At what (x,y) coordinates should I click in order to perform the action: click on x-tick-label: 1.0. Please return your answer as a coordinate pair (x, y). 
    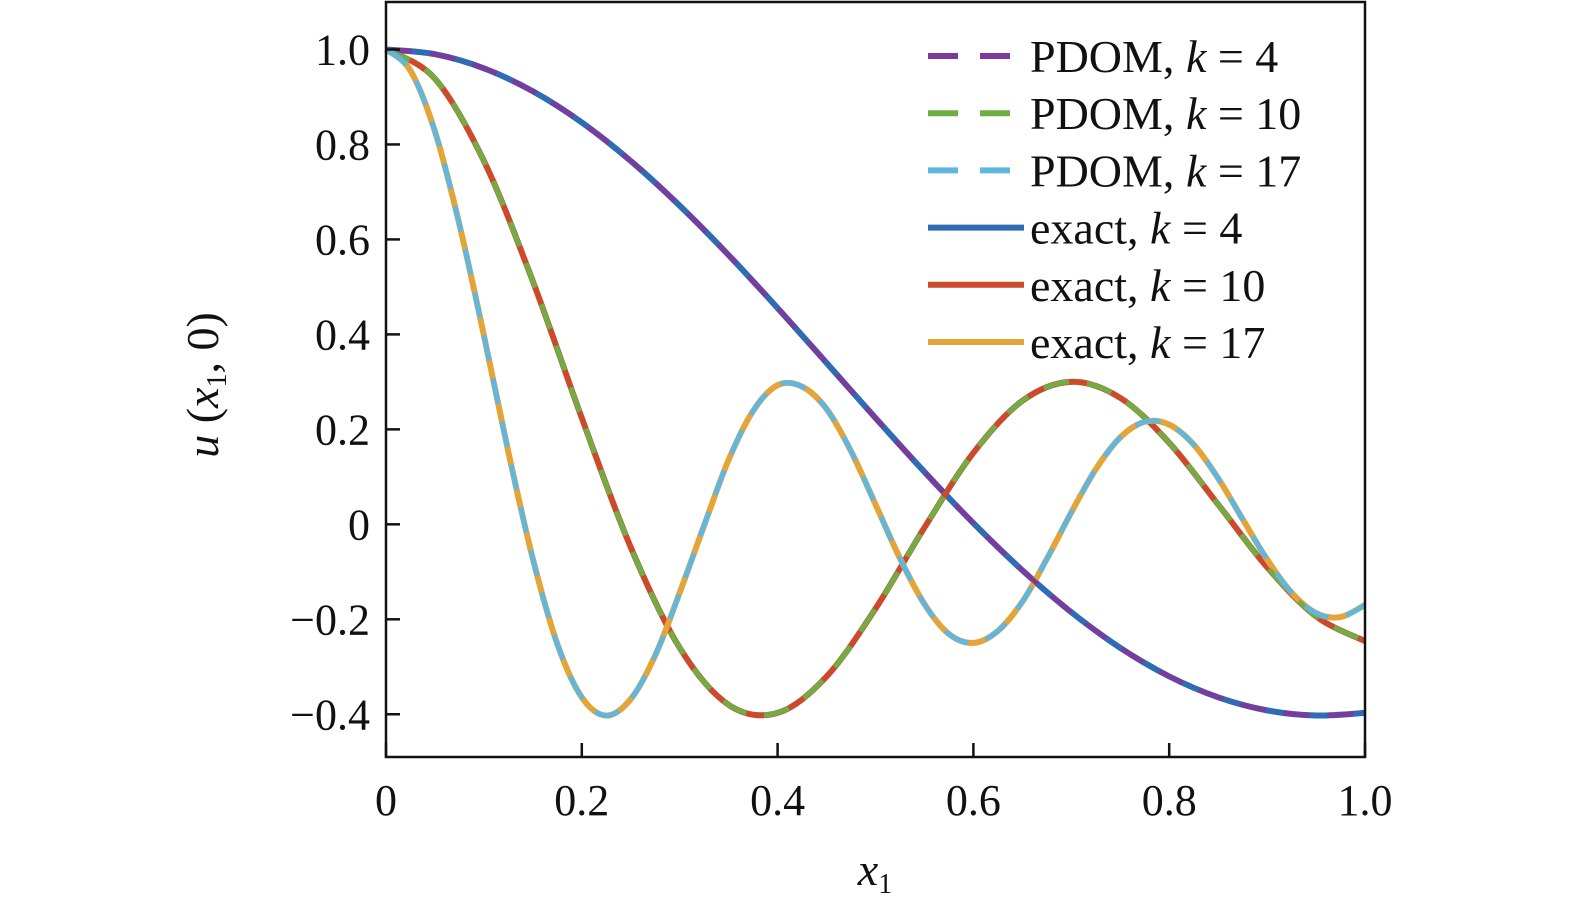
    Looking at the image, I should click on (1365, 800).